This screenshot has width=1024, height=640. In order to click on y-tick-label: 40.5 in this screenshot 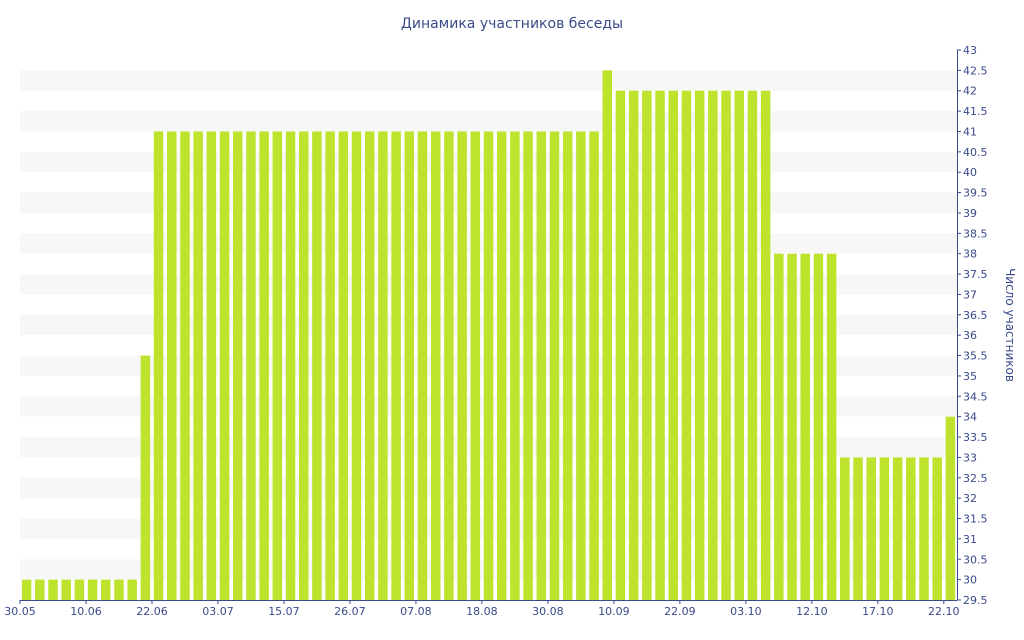, I will do `click(975, 152)`.